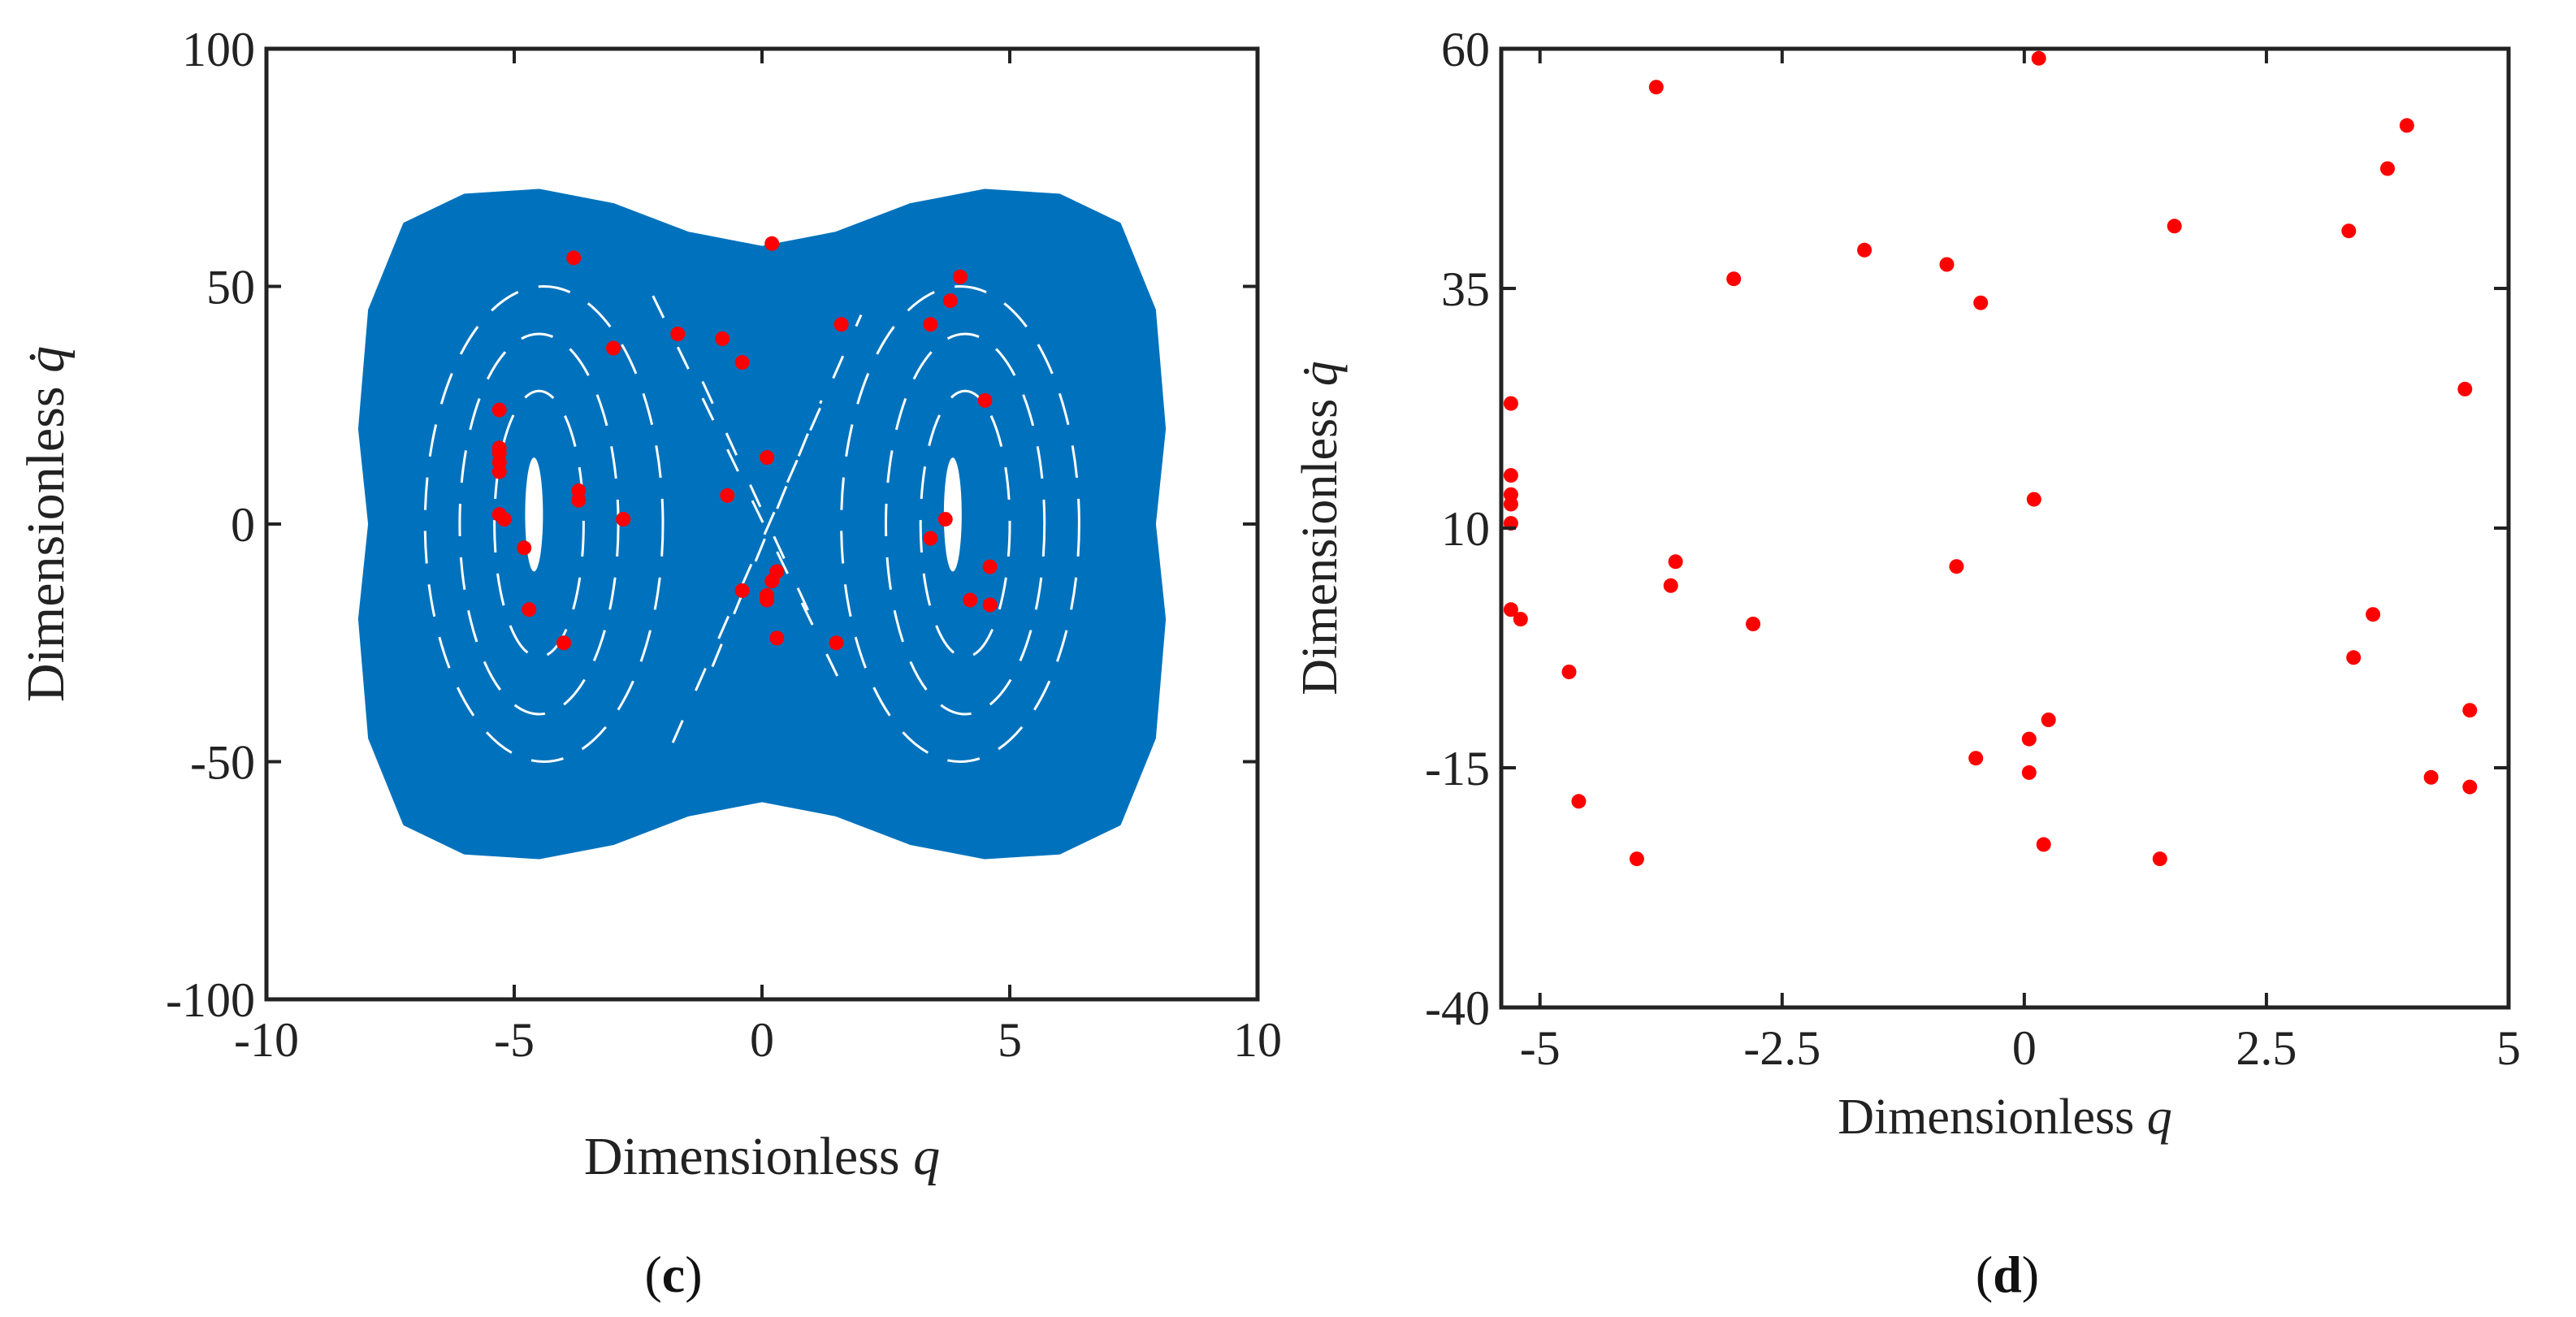 The height and width of the screenshot is (1317, 2576). I want to click on panel-c-y-tick-label: -100, so click(211, 1000).